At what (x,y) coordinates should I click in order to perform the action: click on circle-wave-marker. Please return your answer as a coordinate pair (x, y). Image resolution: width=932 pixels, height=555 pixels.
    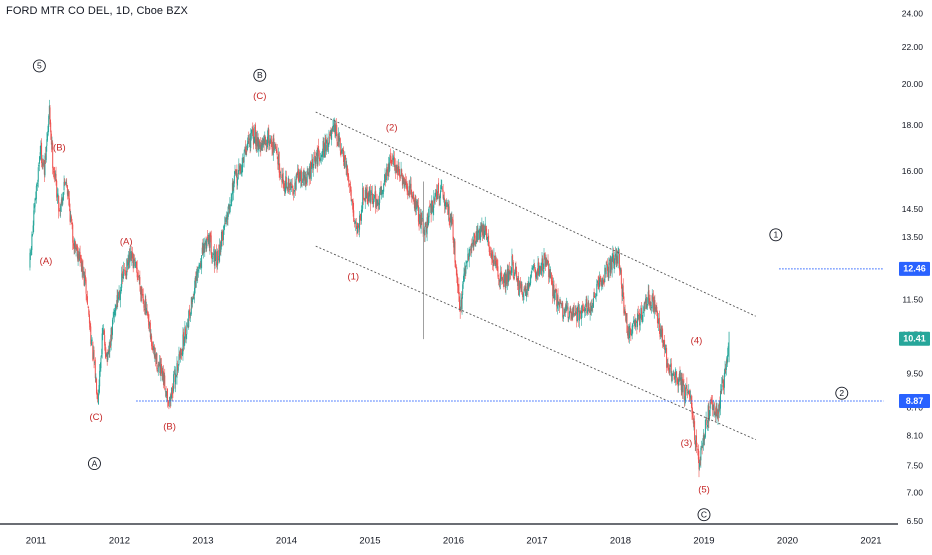
    Looking at the image, I should click on (94, 464).